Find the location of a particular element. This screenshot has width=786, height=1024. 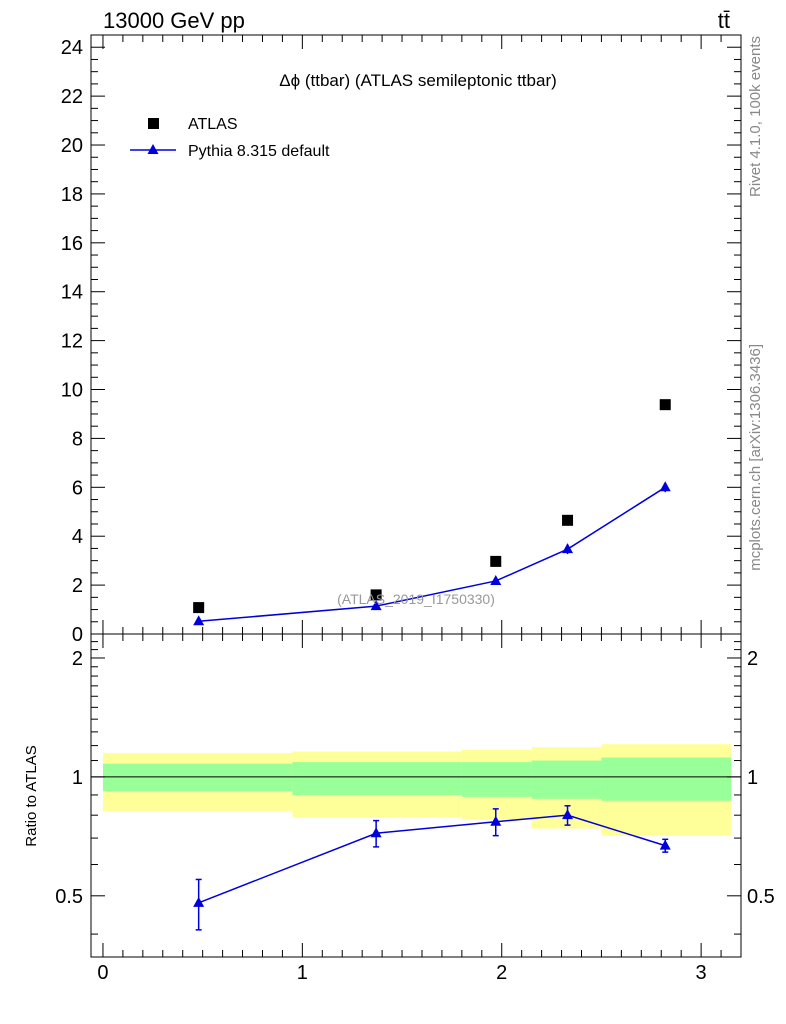

ratio-y-tick-label: 0.5 is located at coordinates (69, 897).